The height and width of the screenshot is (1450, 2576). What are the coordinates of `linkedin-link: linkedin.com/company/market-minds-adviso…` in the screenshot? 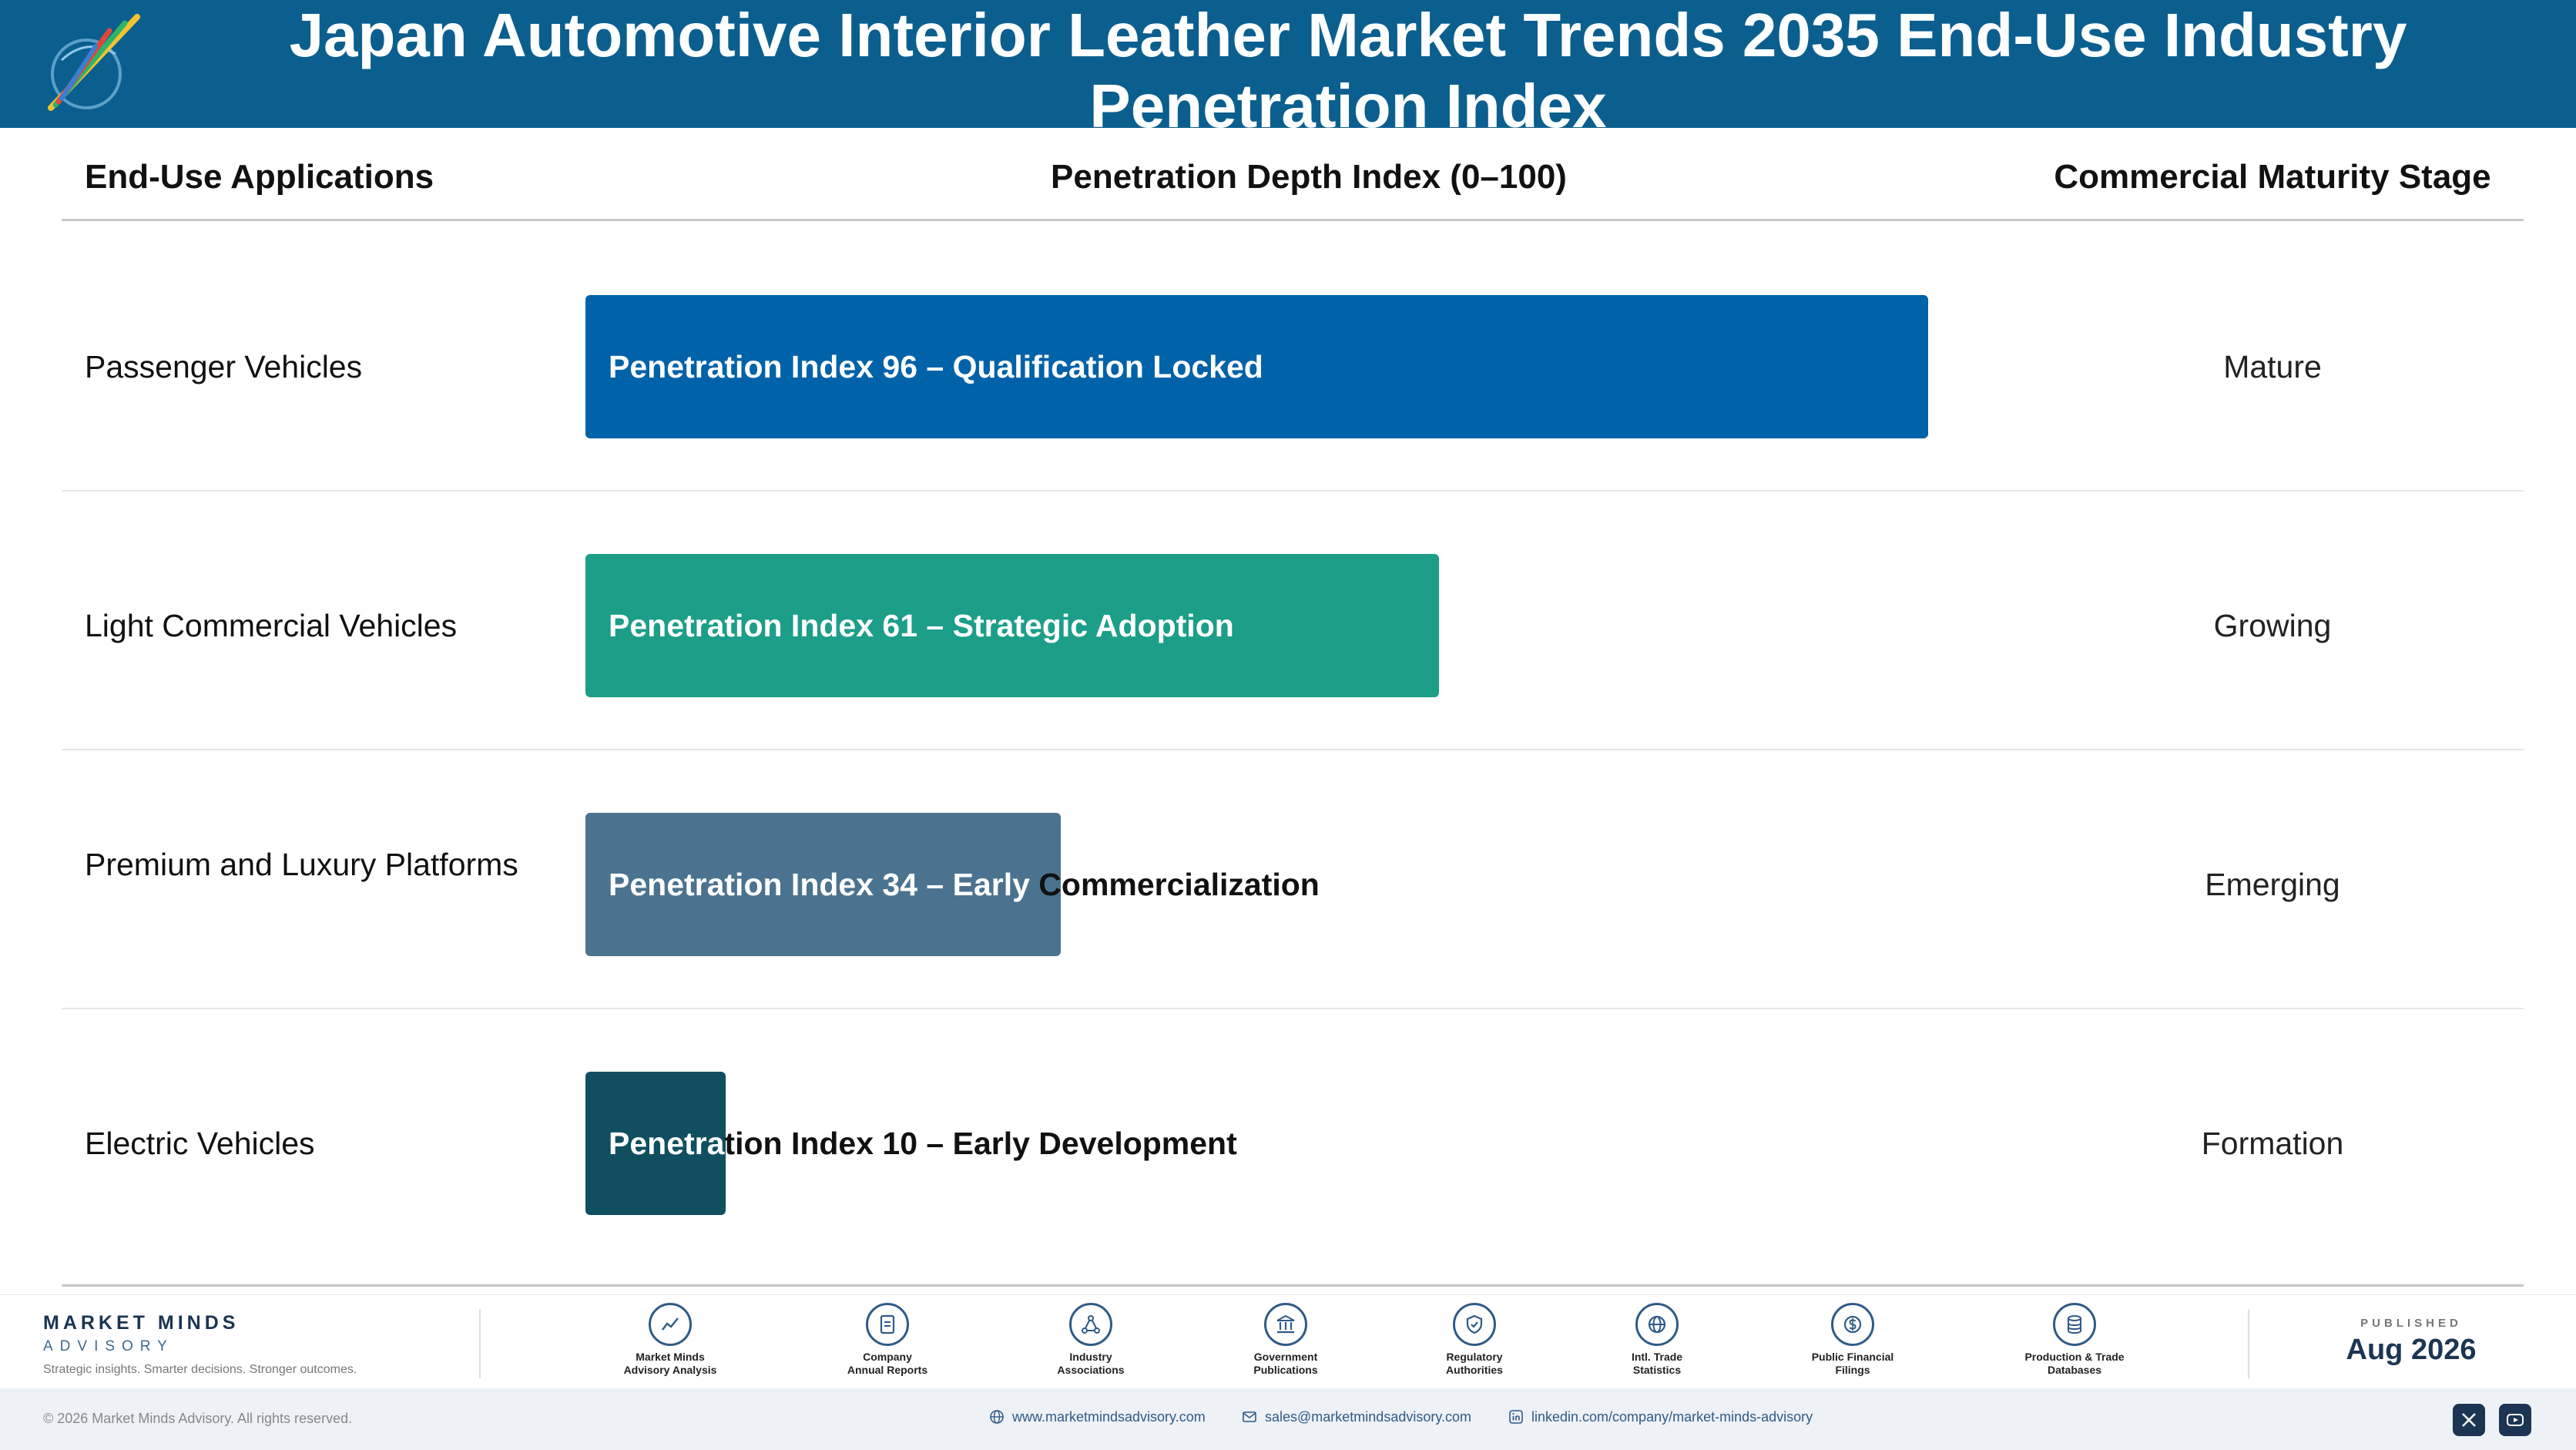 It's located at (1660, 1417).